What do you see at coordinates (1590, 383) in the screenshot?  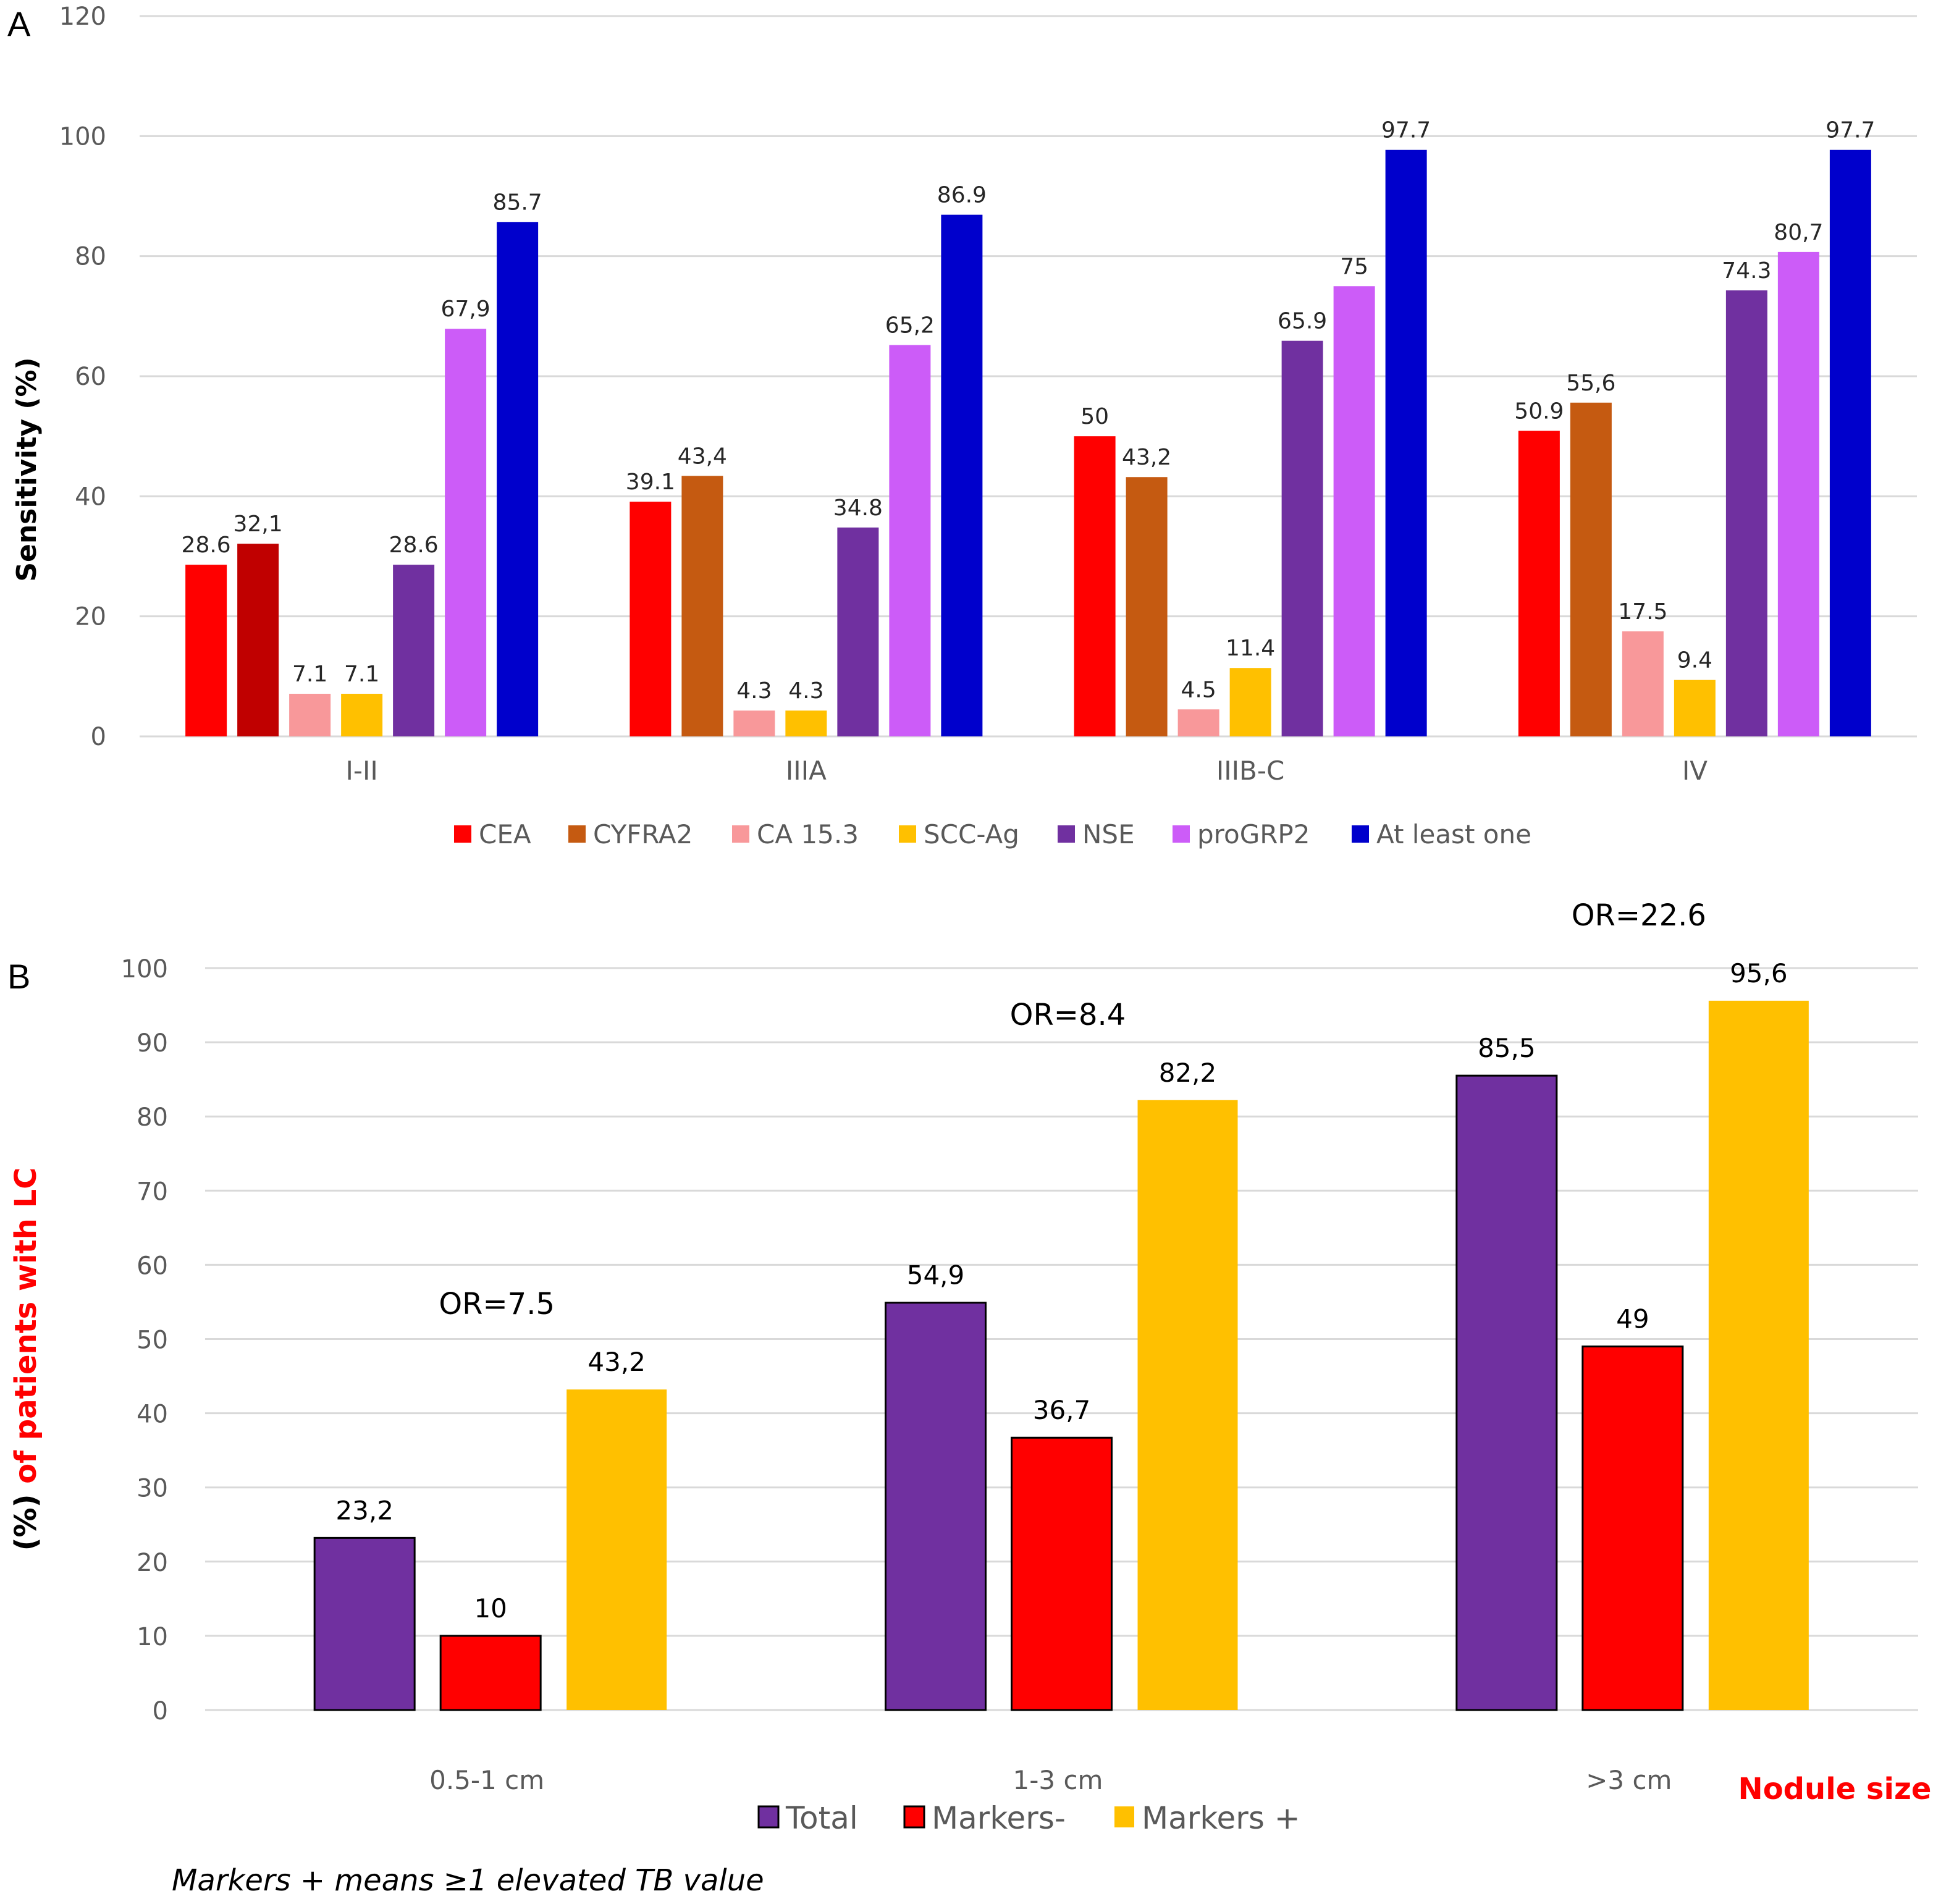 I see `data-label: 55,6` at bounding box center [1590, 383].